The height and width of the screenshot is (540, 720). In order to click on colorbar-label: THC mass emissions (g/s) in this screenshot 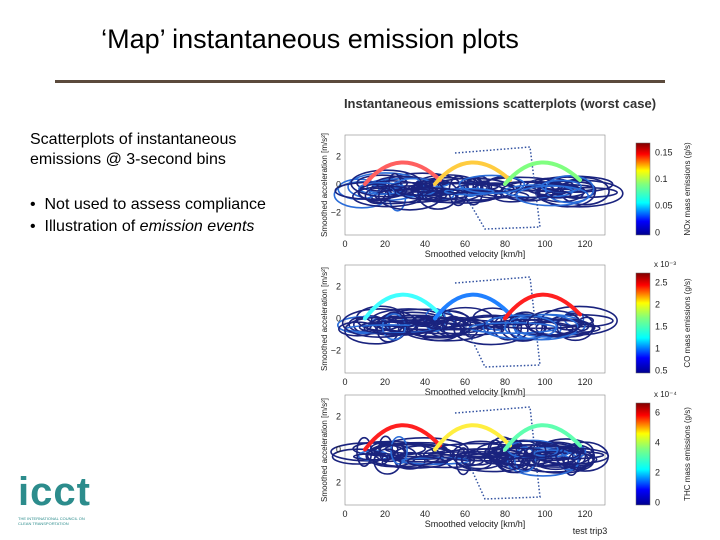, I will do `click(687, 454)`.